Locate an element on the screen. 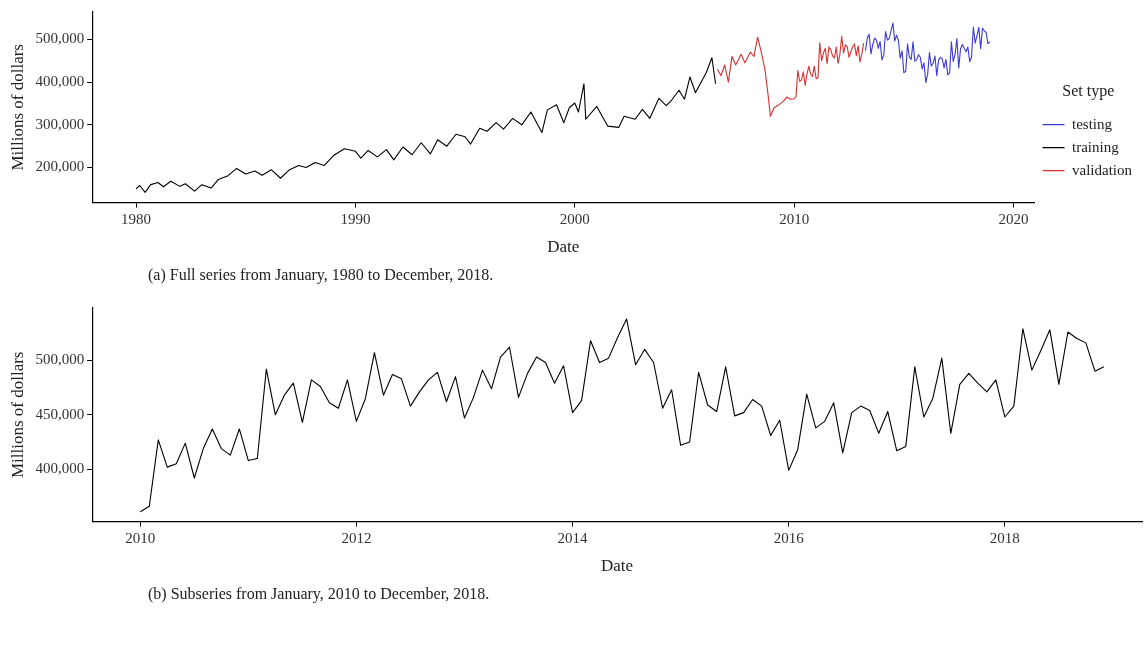 This screenshot has height=650, width=1146. legend-label: training is located at coordinates (1096, 146).